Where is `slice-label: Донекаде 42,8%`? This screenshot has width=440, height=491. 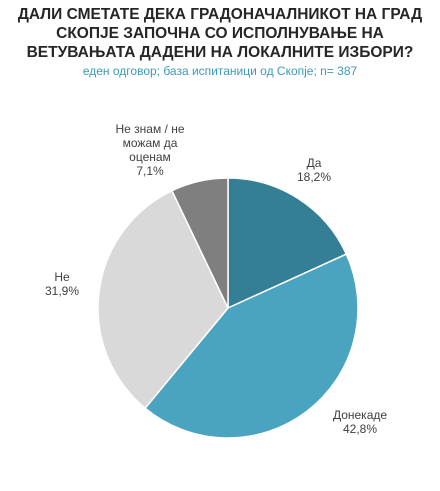 slice-label: Донекаде 42,8% is located at coordinates (360, 422).